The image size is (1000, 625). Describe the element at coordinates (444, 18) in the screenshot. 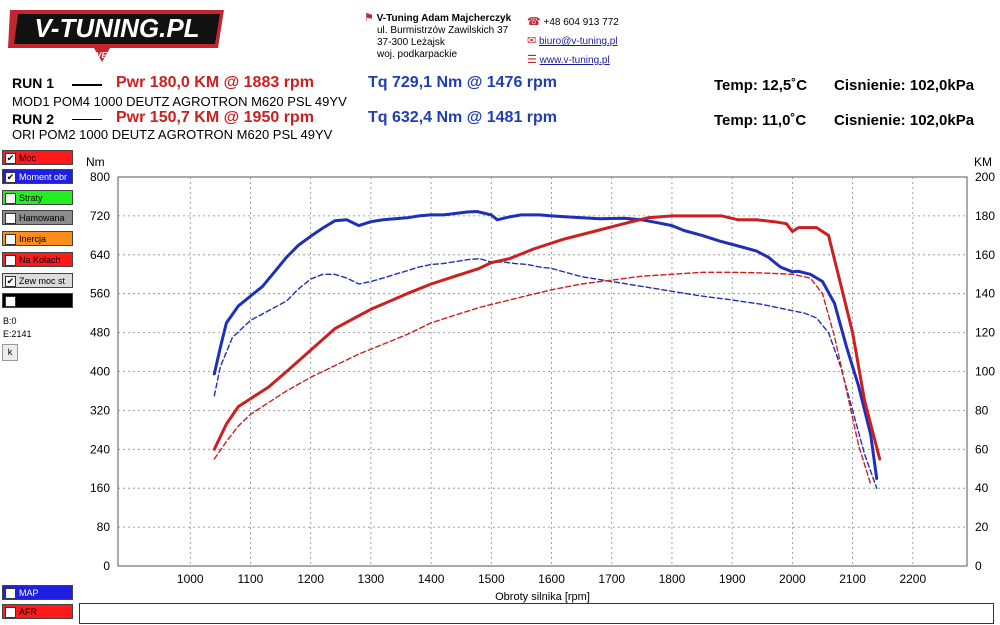

I see `company-name: V-Tuning Adam Majcherczyk` at that location.